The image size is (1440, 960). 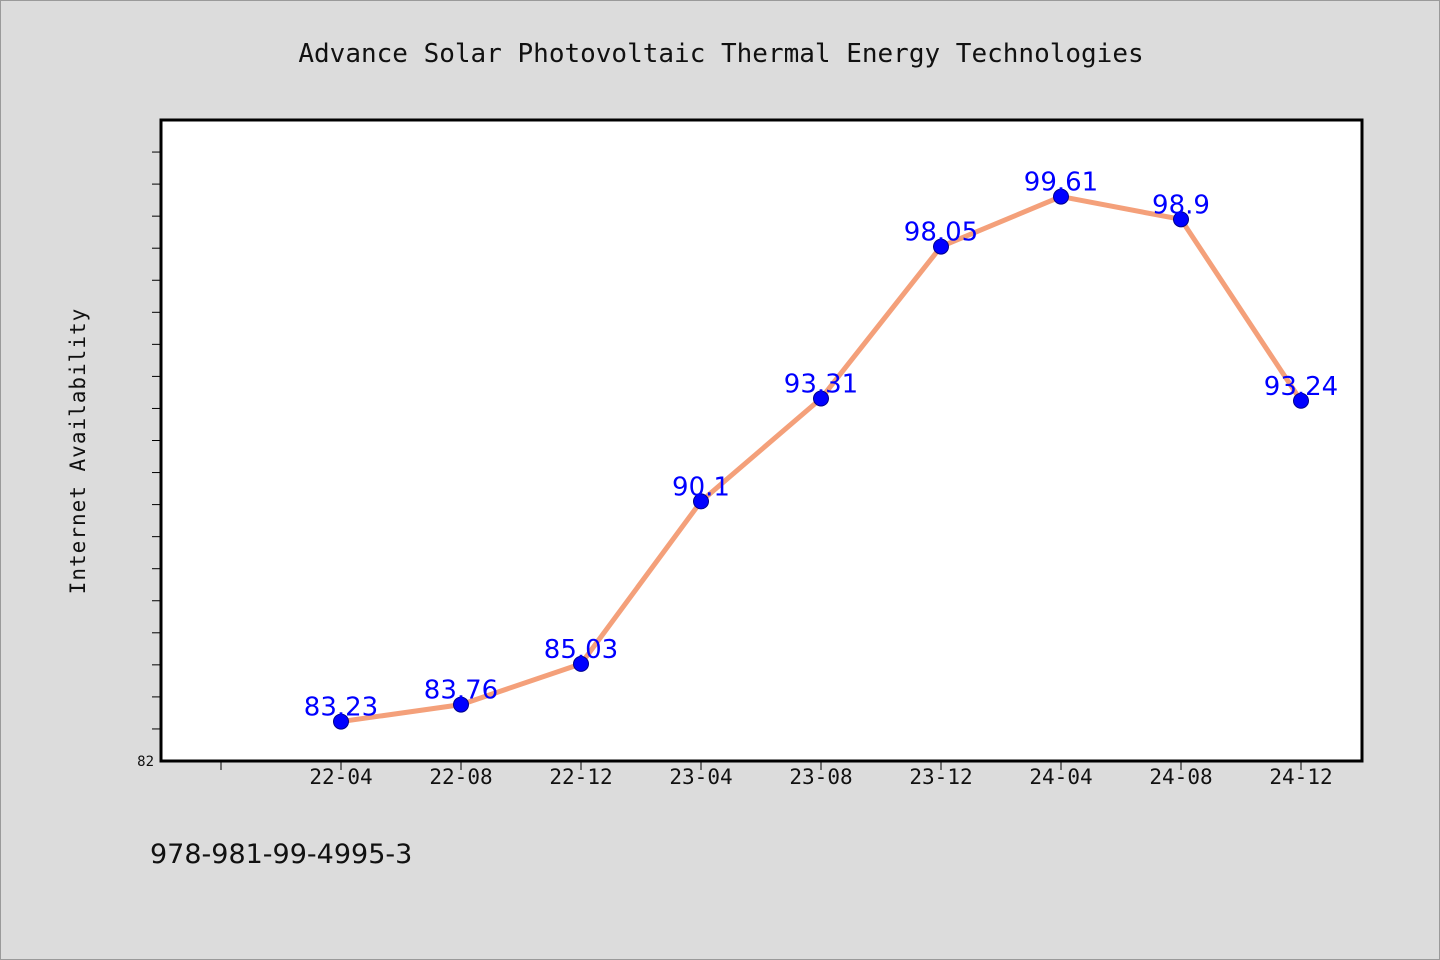 I want to click on data-label: 85.03, so click(x=581, y=650).